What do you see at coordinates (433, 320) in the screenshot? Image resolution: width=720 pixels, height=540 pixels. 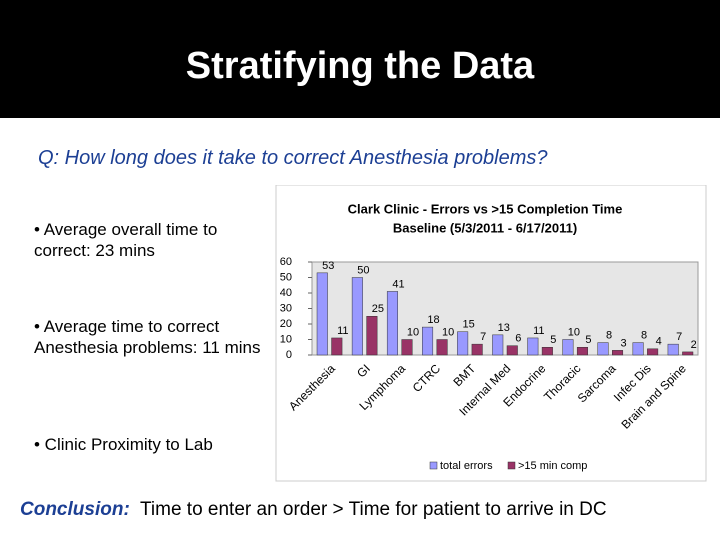 I see `value-label: 18` at bounding box center [433, 320].